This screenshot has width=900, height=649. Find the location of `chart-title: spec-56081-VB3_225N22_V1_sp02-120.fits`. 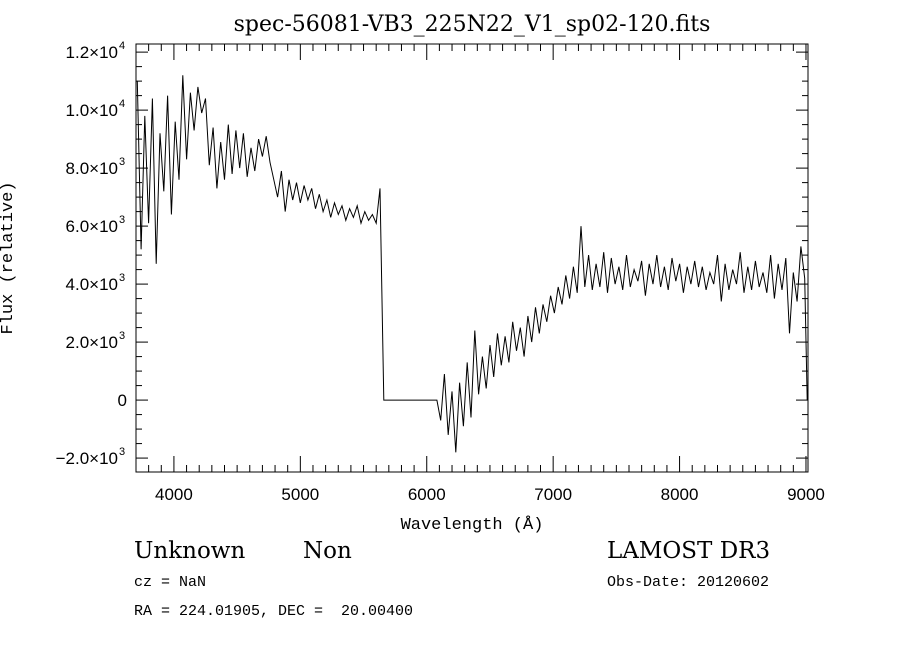

chart-title: spec-56081-VB3_225N22_V1_sp02-120.fits is located at coordinates (472, 24).